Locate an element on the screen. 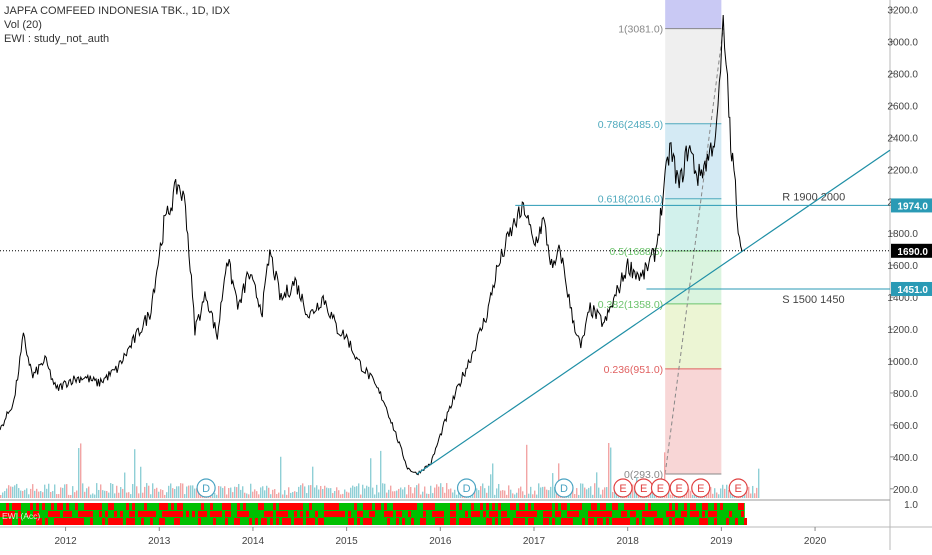 This screenshot has width=932, height=555. resistance-price-badge is located at coordinates (911, 205).